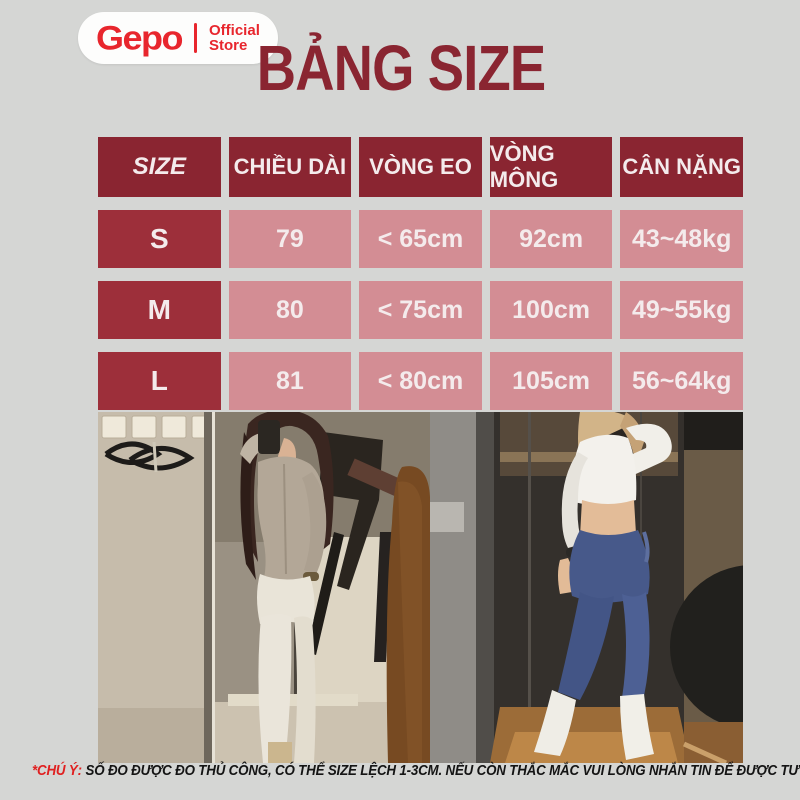 The width and height of the screenshot is (800, 800). I want to click on row-m-vong-mong: 100cm, so click(551, 310).